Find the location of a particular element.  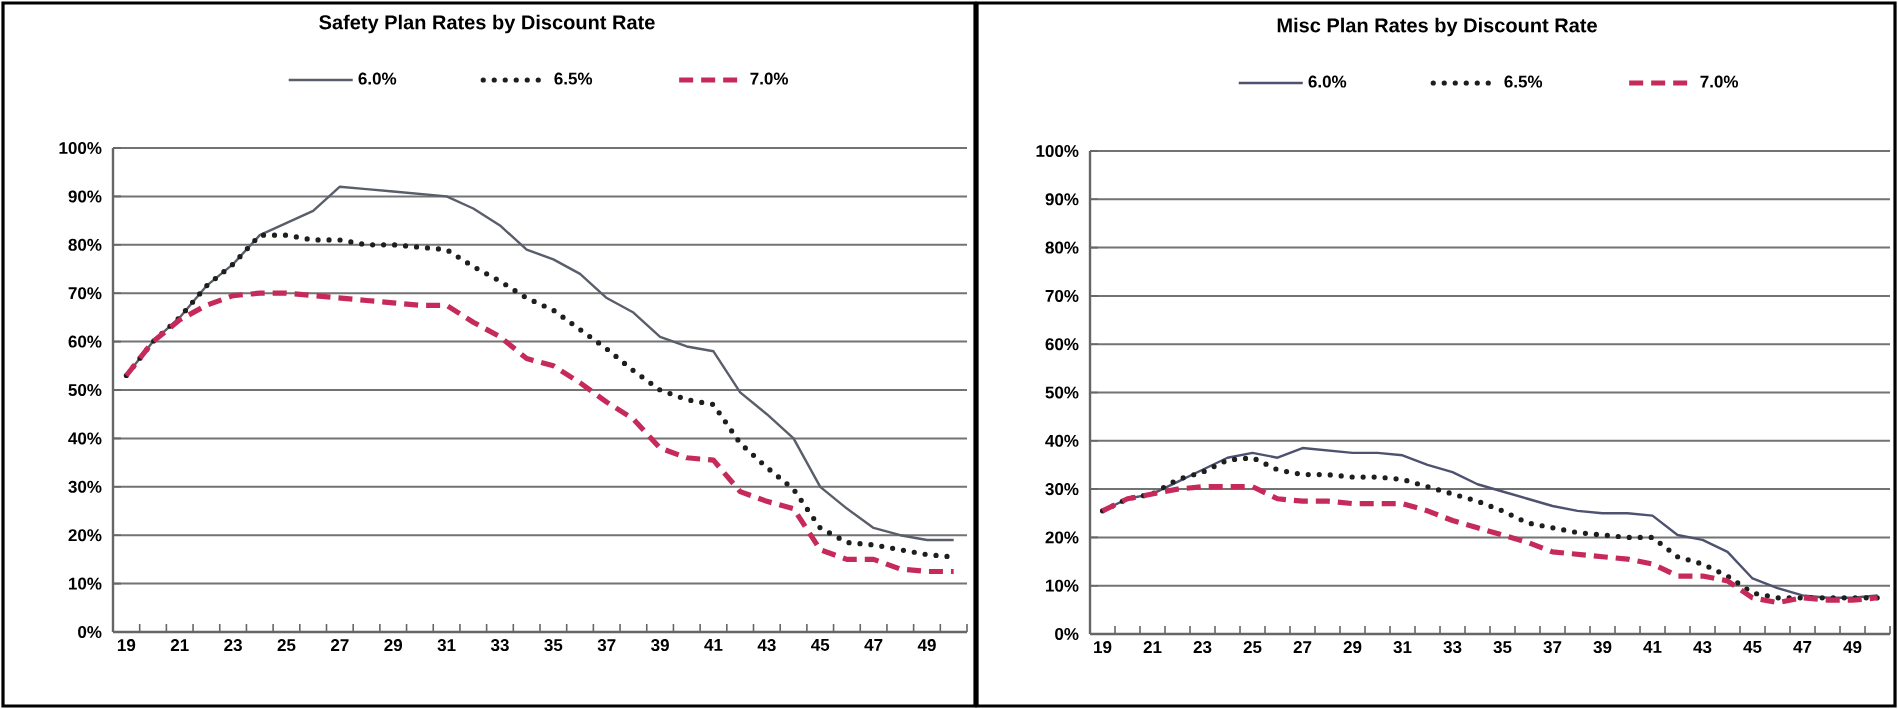

chart-title: Safety Plan Rates by Discount Rate is located at coordinates (487, 24).